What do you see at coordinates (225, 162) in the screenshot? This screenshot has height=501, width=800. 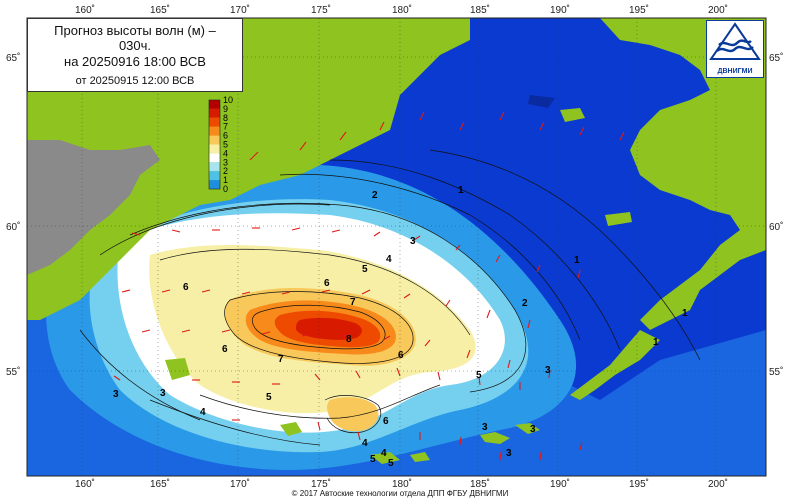 I see `legend-value-label: 3` at bounding box center [225, 162].